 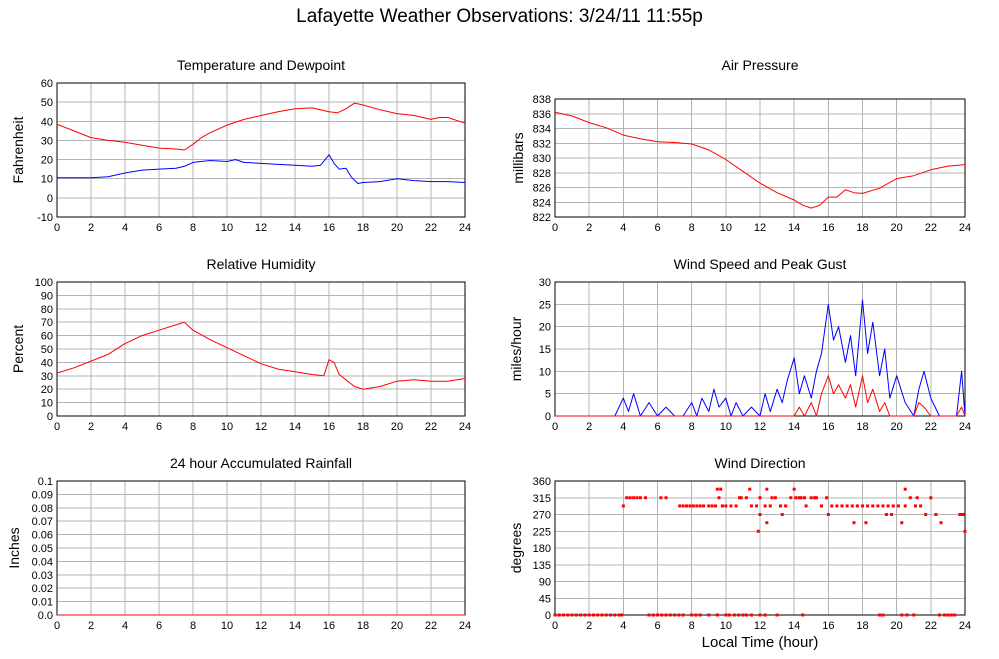 I want to click on x-tick-label: 24, so click(x=465, y=228).